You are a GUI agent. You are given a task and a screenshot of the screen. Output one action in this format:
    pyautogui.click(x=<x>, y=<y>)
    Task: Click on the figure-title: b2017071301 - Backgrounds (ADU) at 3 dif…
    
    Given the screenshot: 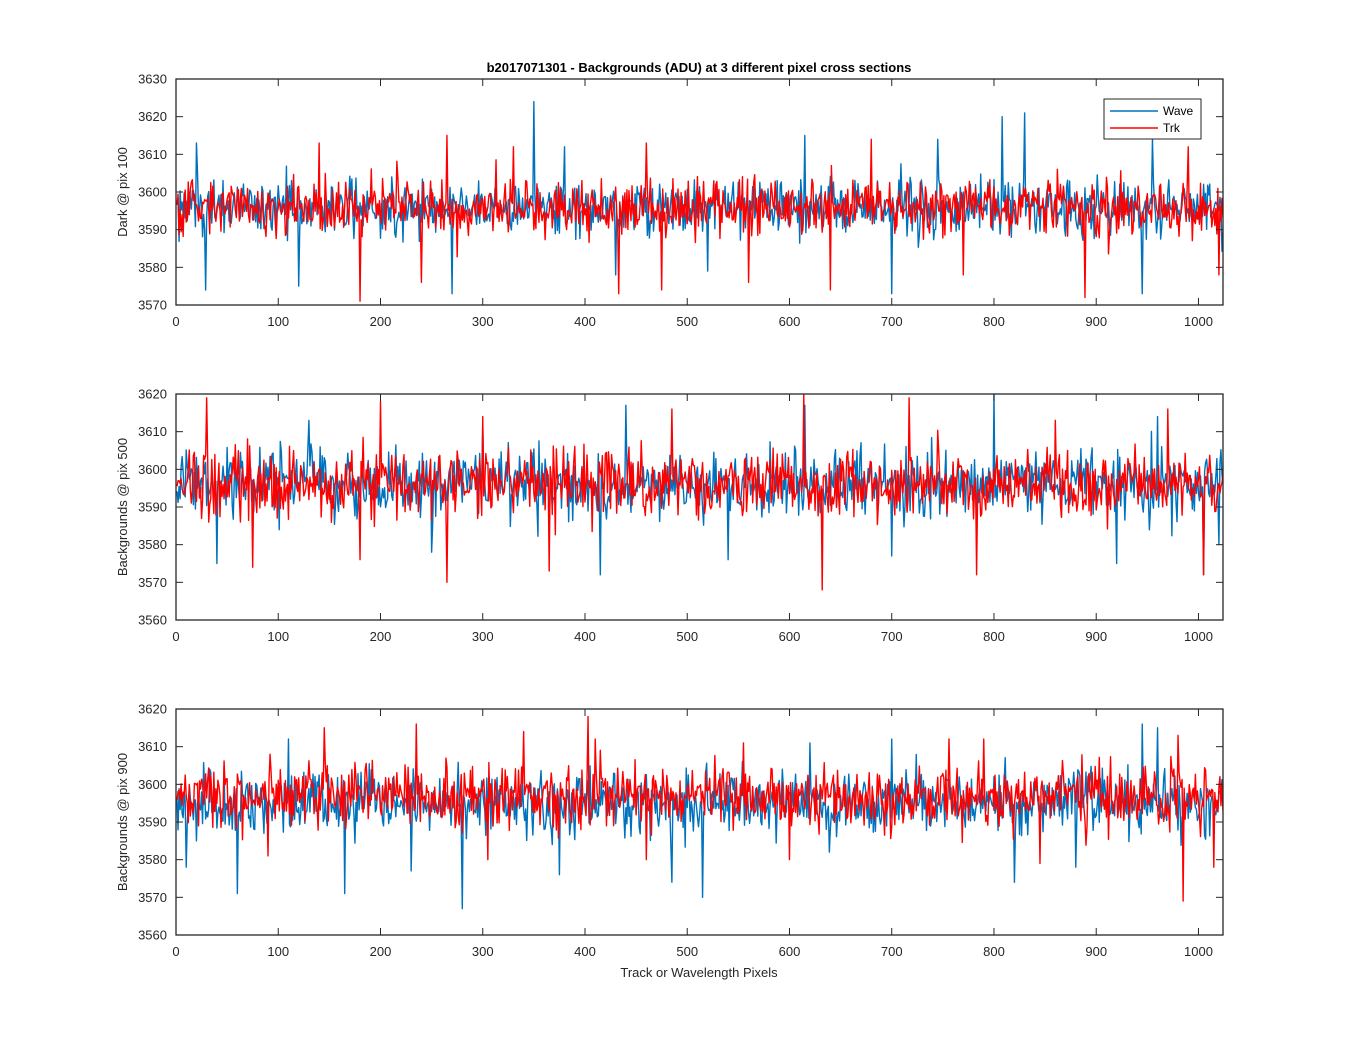 What is the action you would take?
    pyautogui.click(x=699, y=67)
    